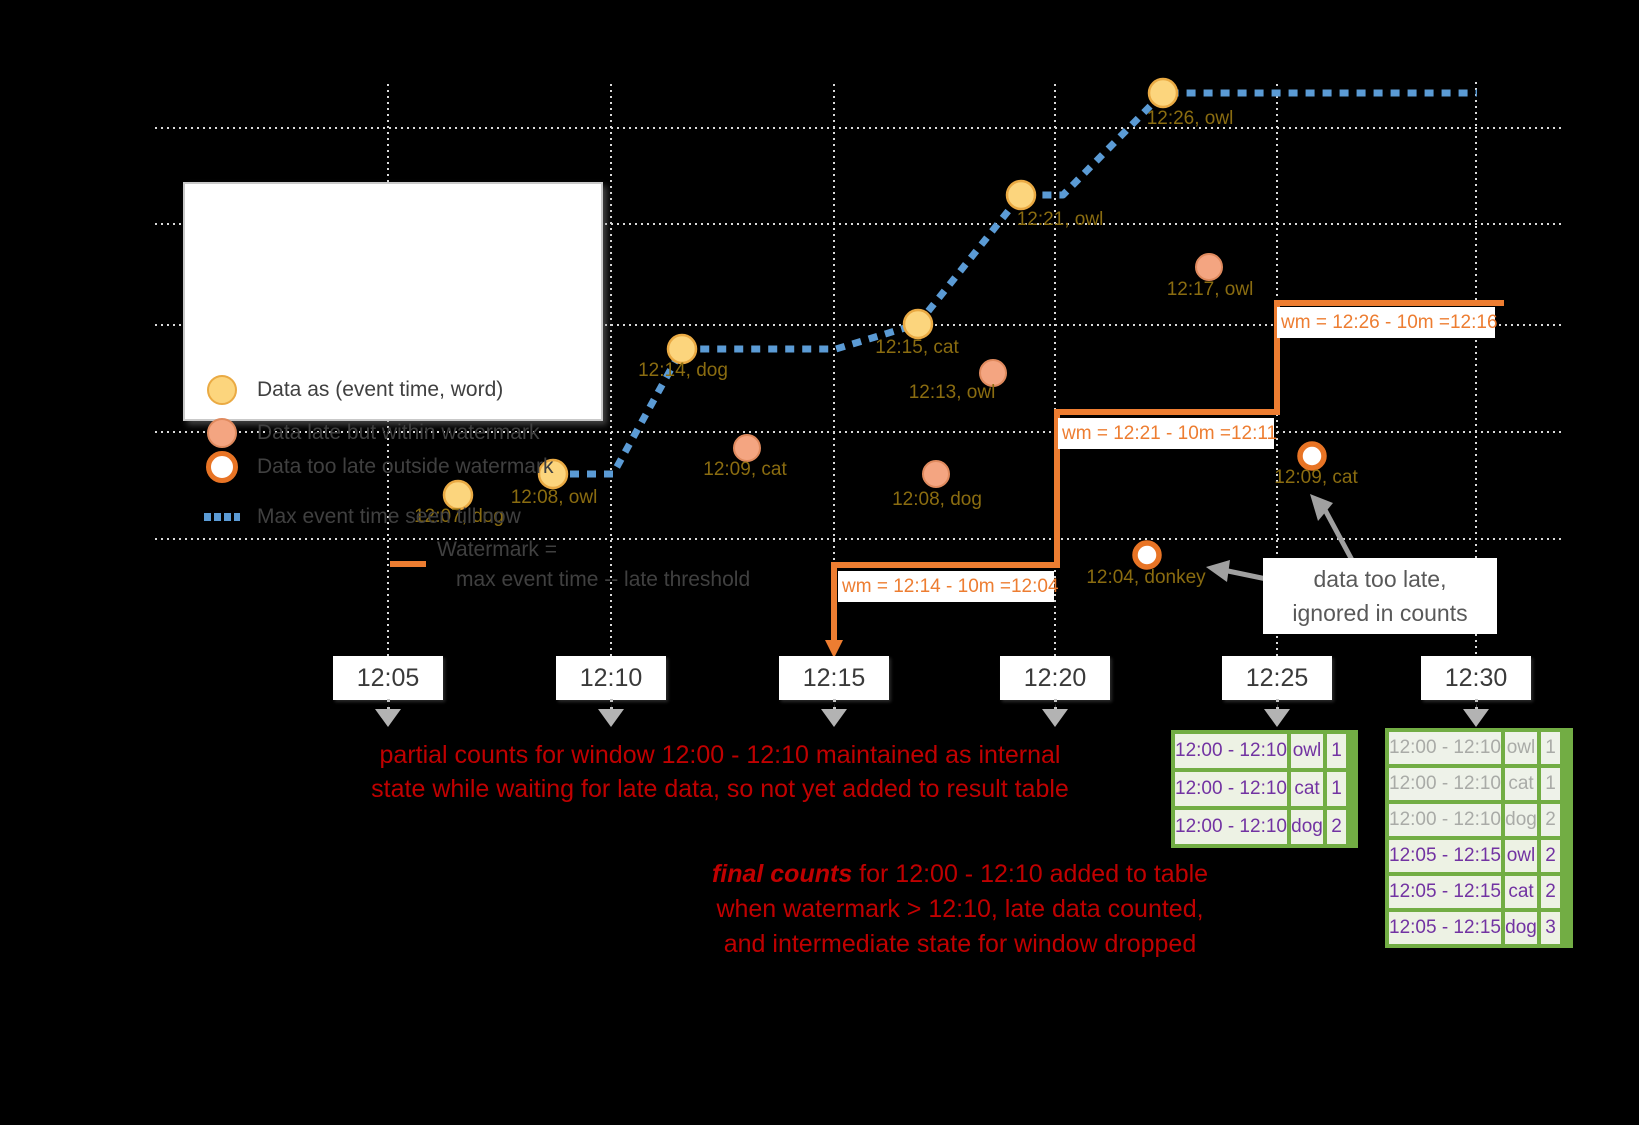 The width and height of the screenshot is (1639, 1125). I want to click on table-row: 12:00 - 12:10 owl 1, so click(1264, 751).